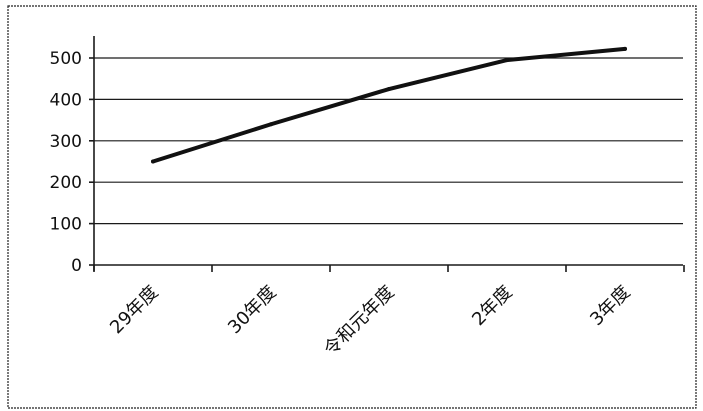  Describe the element at coordinates (610, 306) in the screenshot. I see `x-tick-label: 3年度` at that location.